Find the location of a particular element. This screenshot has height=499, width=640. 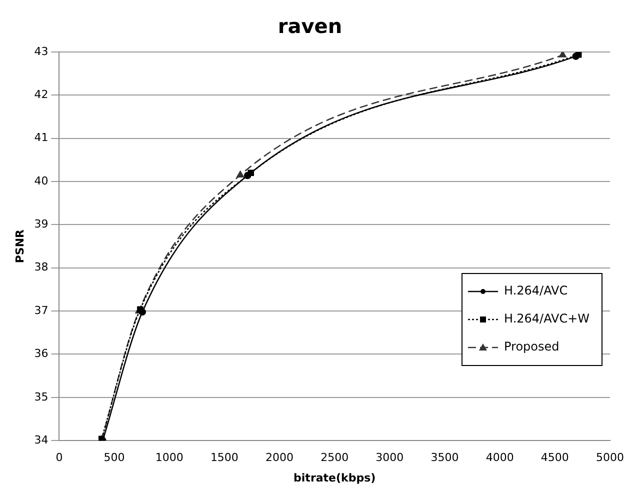

y-tick-label: 43 is located at coordinates (41, 51).